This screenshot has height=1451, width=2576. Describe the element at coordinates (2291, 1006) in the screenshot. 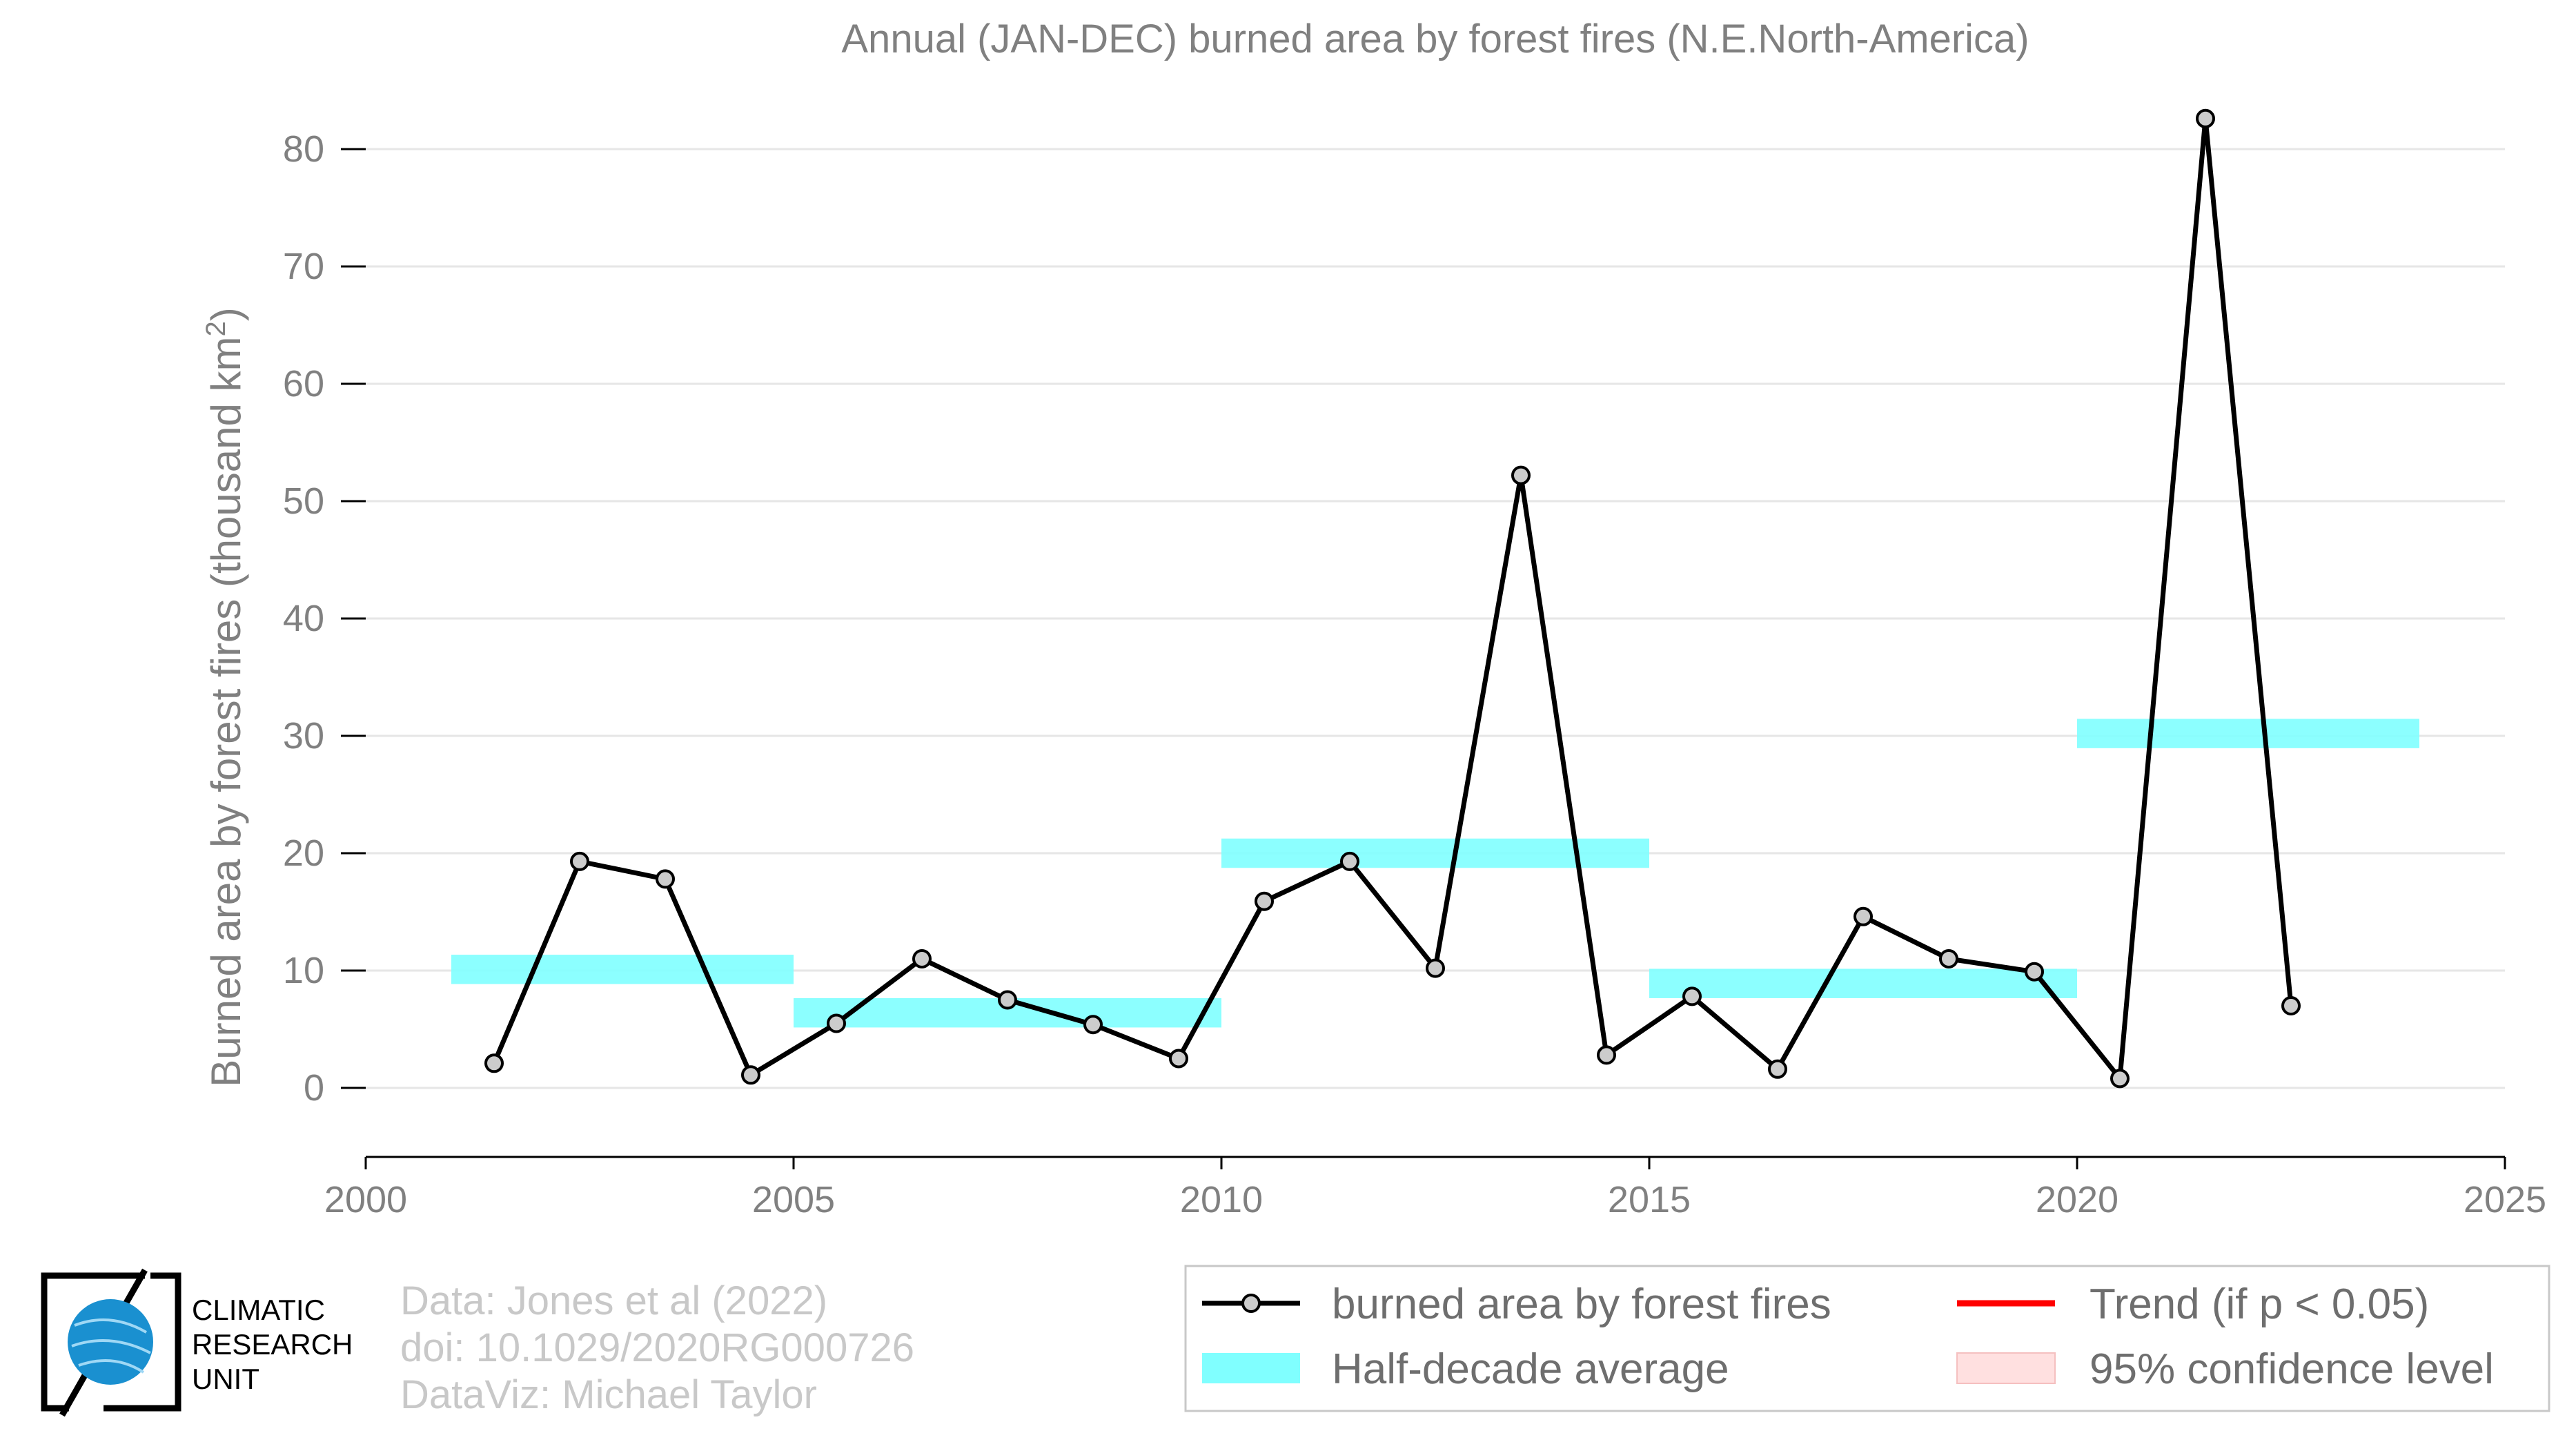

I see `data-point-2022.5` at that location.